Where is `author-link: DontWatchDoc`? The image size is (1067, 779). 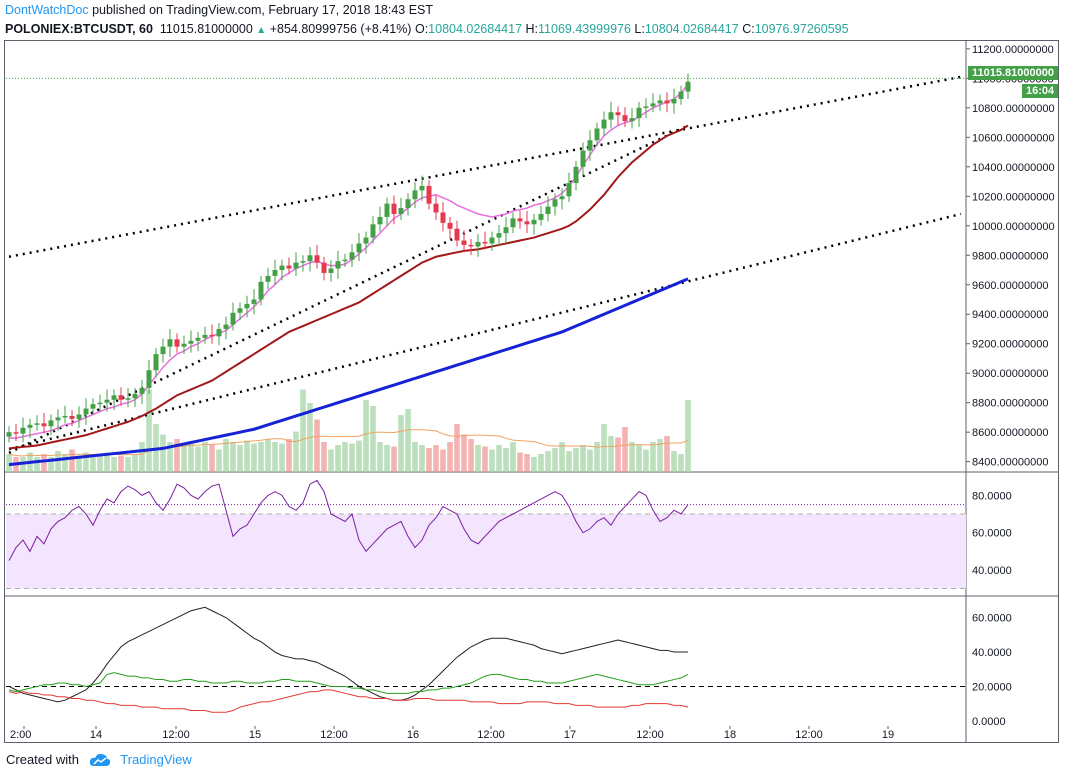
author-link: DontWatchDoc is located at coordinates (47, 10).